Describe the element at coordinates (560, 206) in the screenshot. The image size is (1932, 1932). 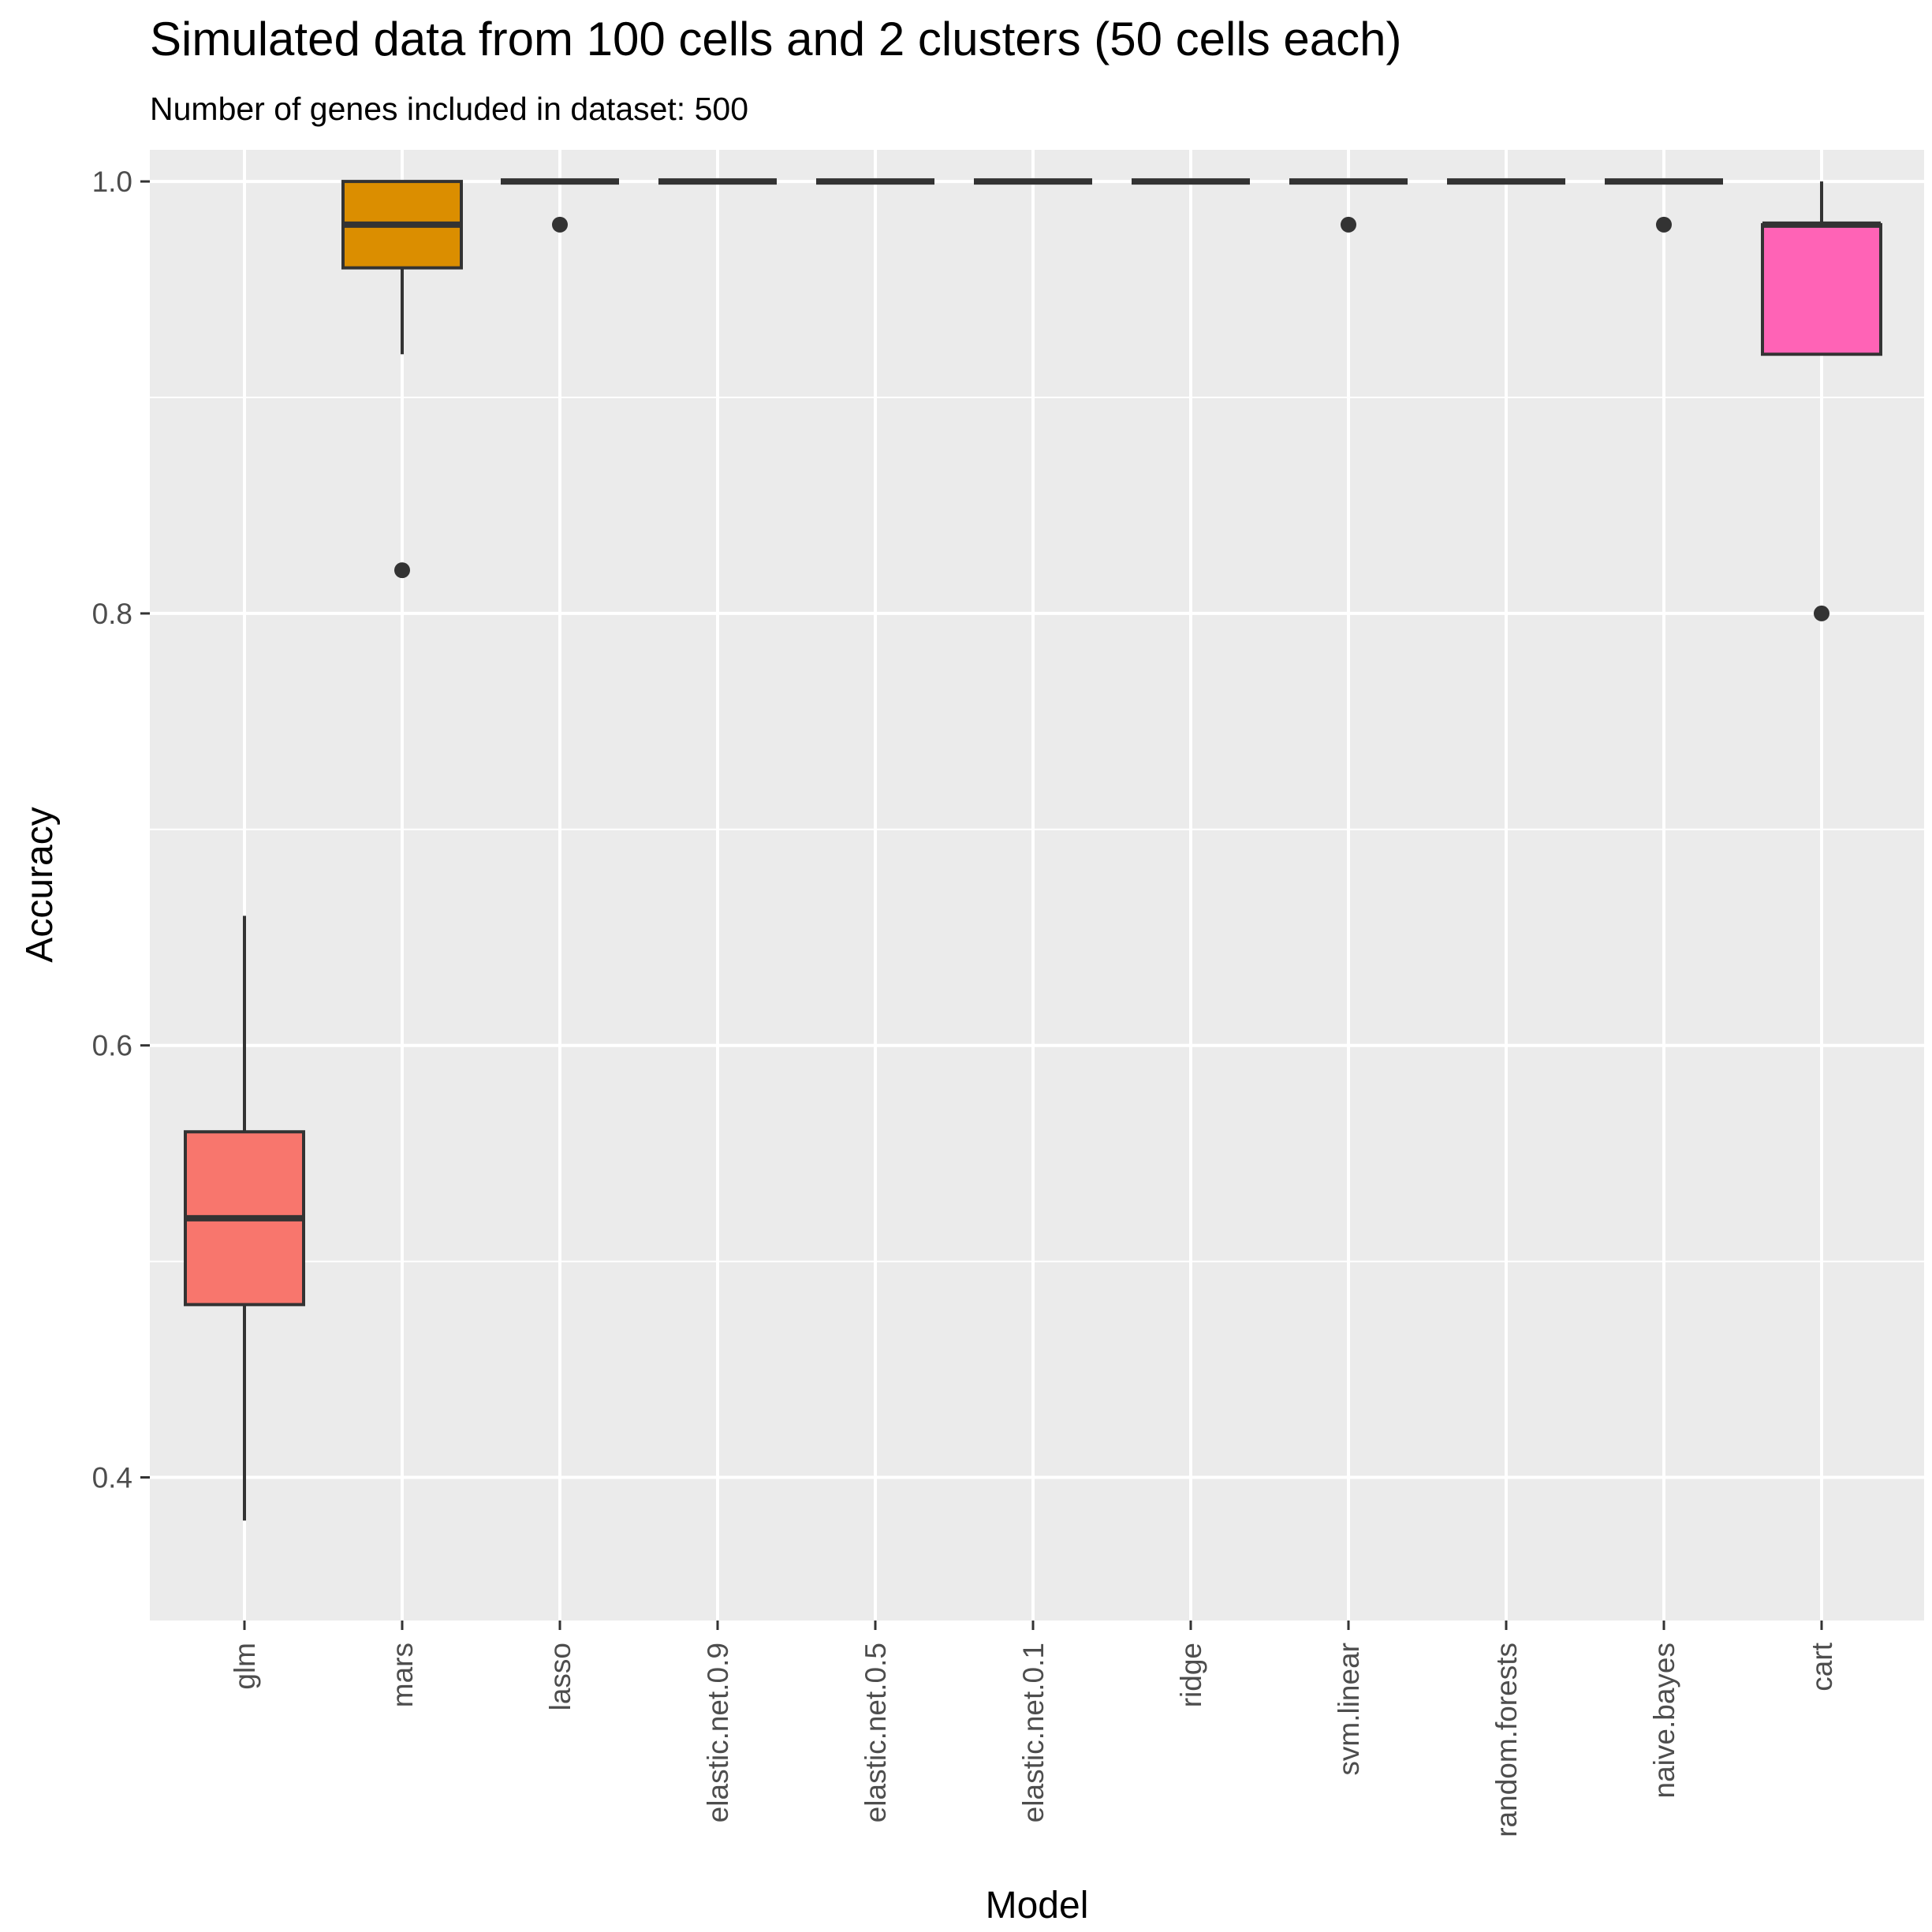
I see `box-lasso` at that location.